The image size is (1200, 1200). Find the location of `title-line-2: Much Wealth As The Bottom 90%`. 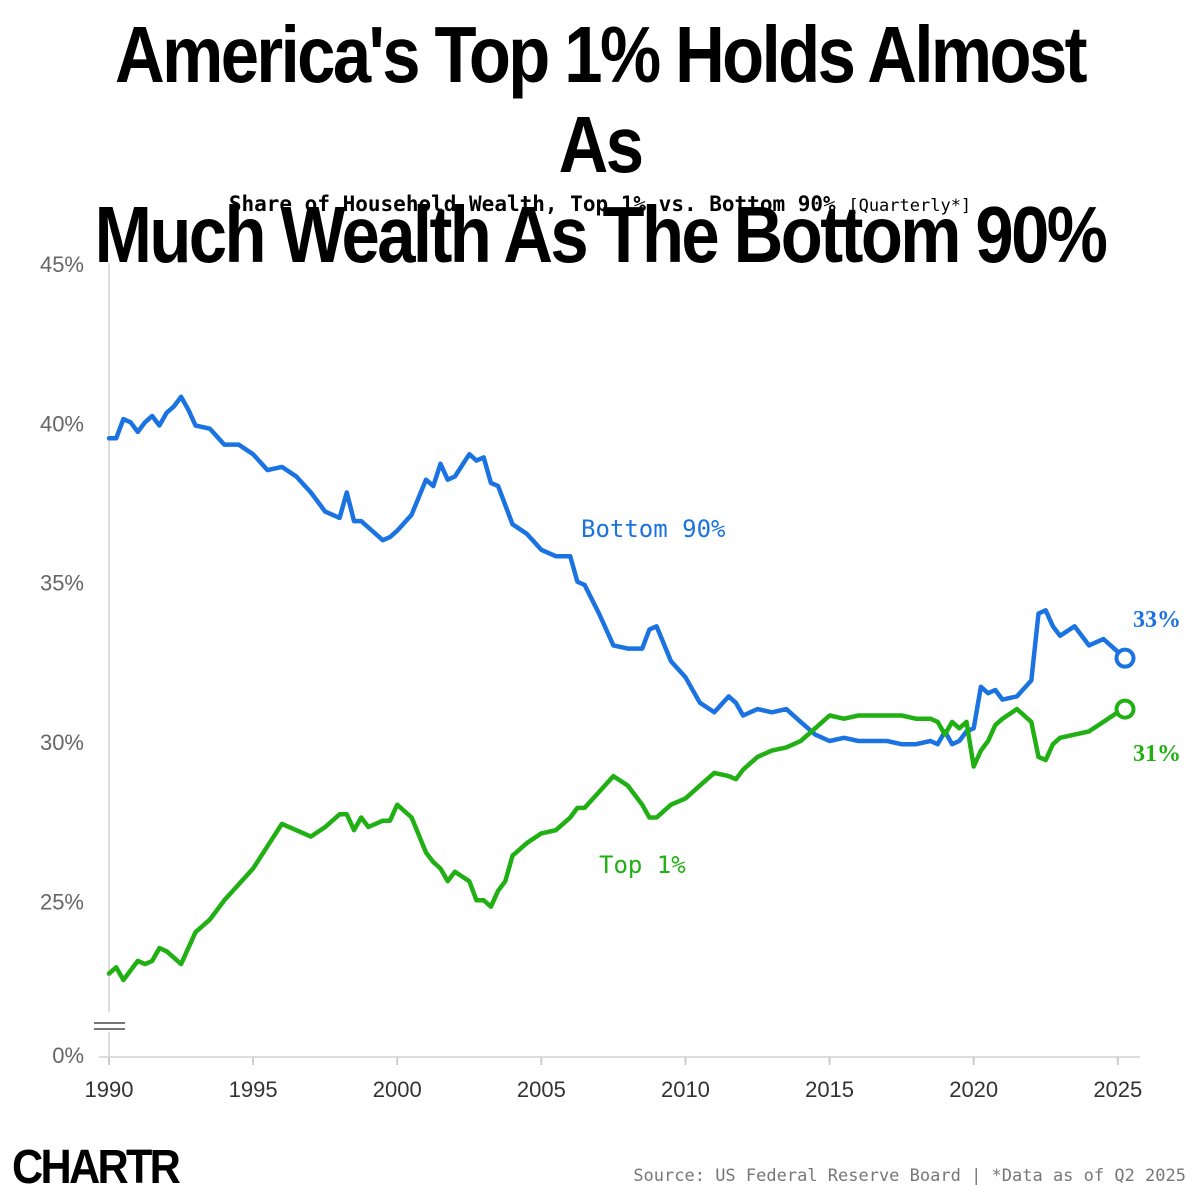

title-line-2: Much Wealth As The Bottom 90% is located at coordinates (601, 234).